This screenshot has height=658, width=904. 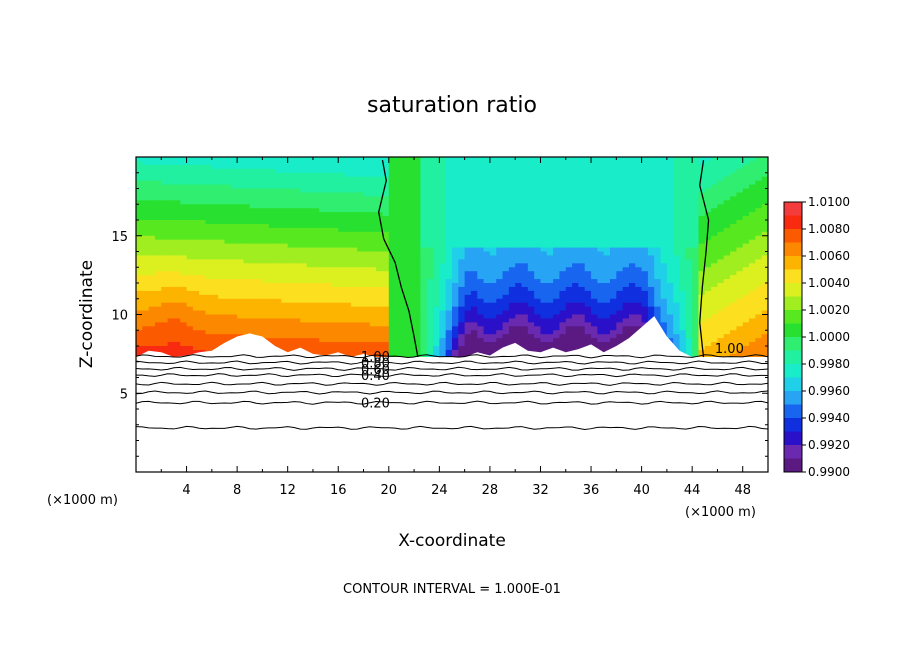 I want to click on x-tick-label: 28, so click(x=490, y=490).